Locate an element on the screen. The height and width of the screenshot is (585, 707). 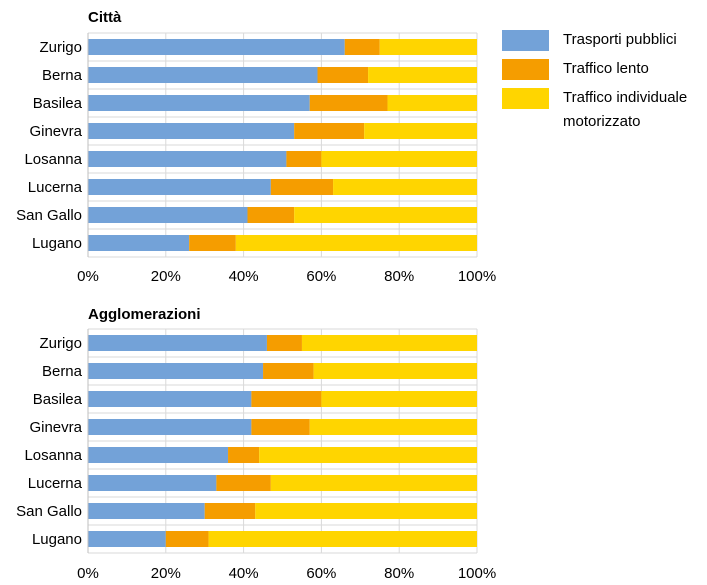
legend-item-public: Trasporti pubblici is located at coordinates (604, 41).